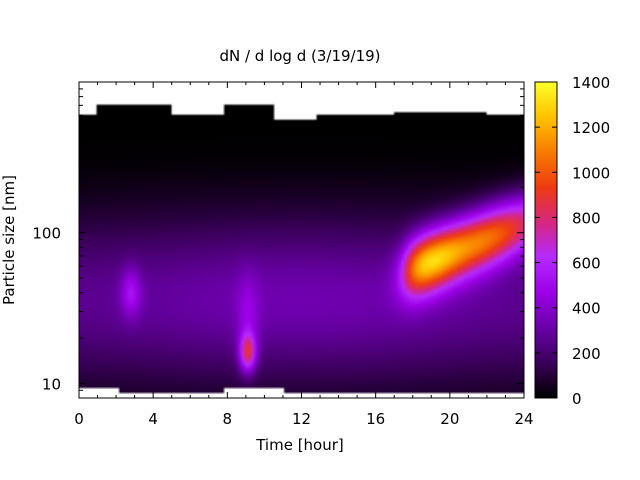 This screenshot has height=480, width=640. I want to click on colorbar-ticks: 0 200 400 600 800 1000 1200 1400, so click(572, 241).